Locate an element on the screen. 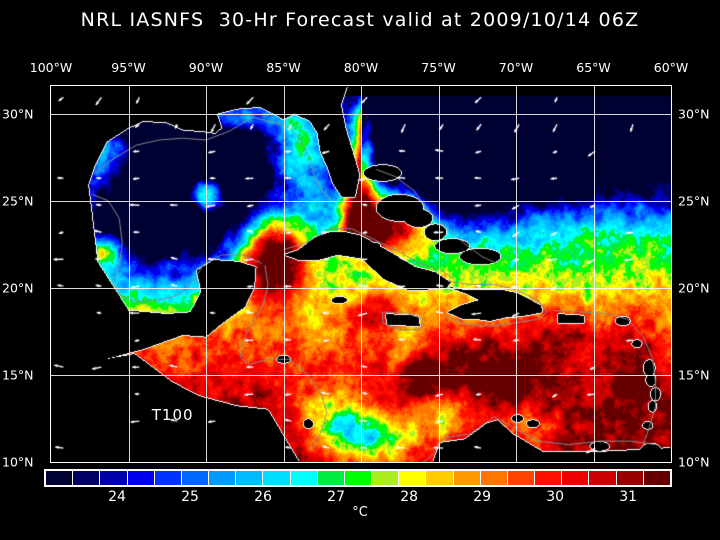 The height and width of the screenshot is (540, 720). lon-tick-label: 65°W is located at coordinates (593, 67).